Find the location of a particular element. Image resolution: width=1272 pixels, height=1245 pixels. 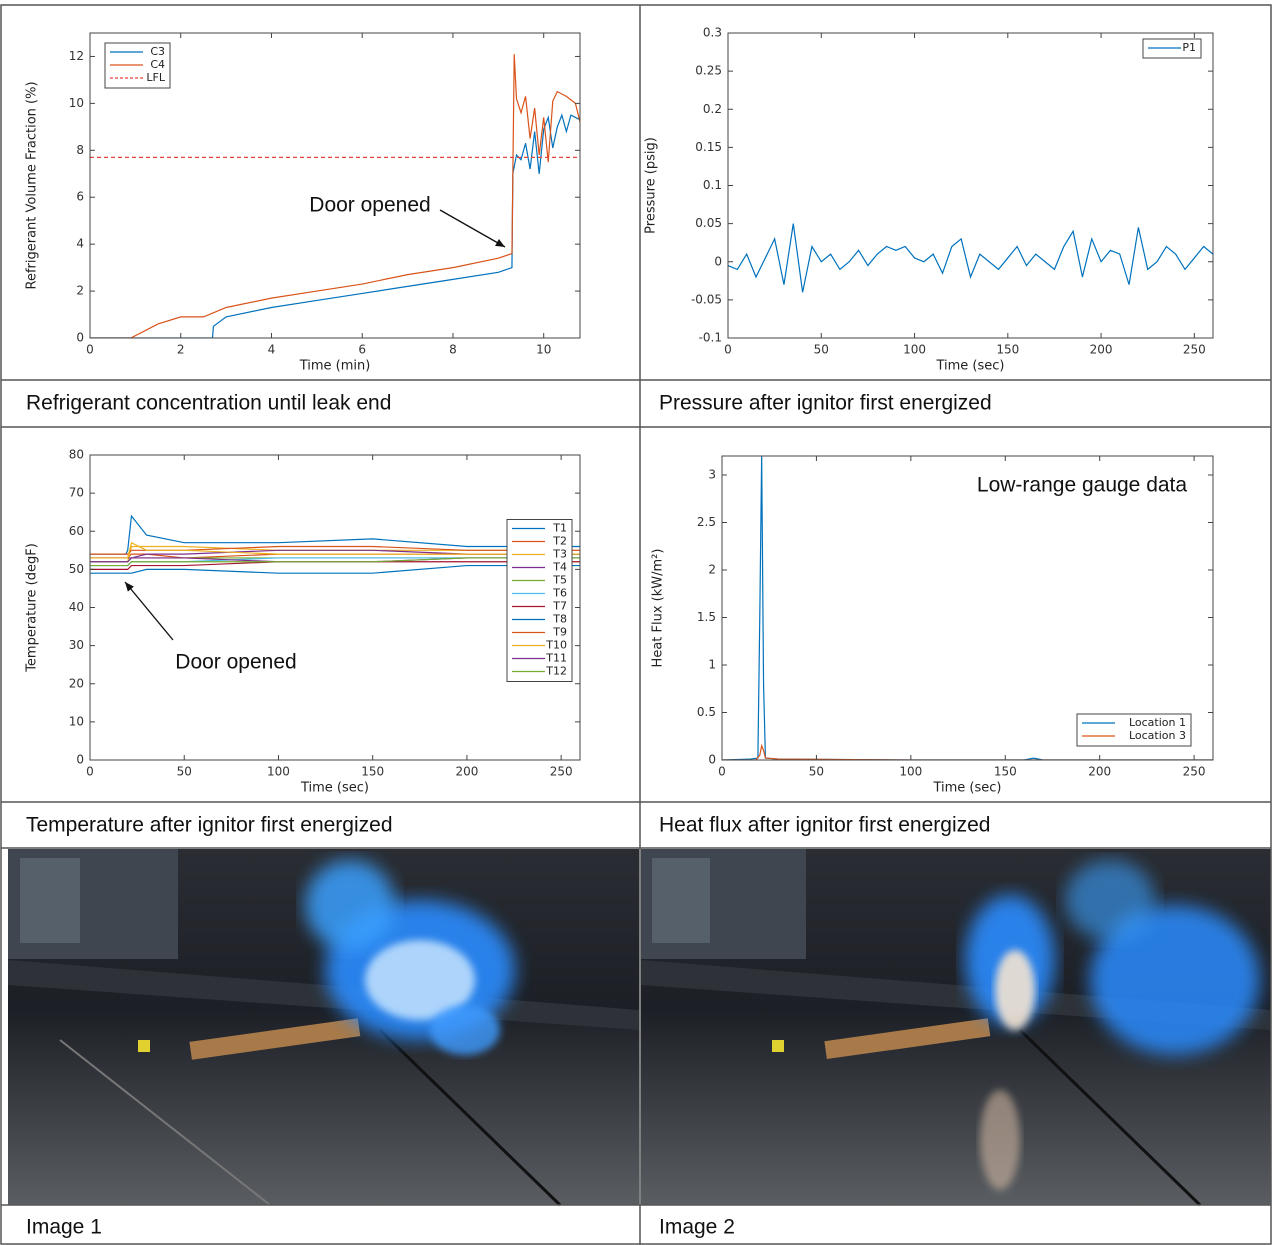

y-tick-label: 12 is located at coordinates (76, 56).